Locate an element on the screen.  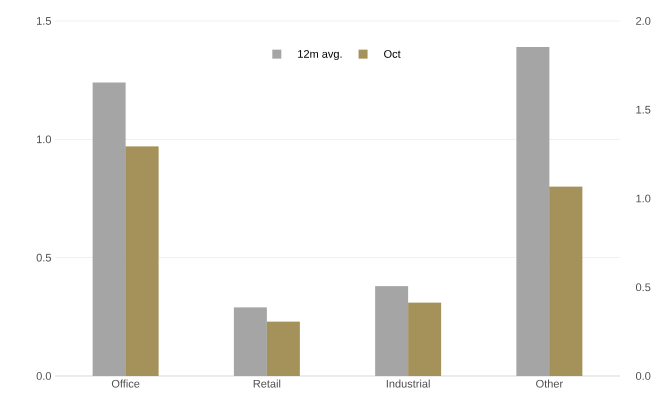
y2-tick-label: 0.5 is located at coordinates (643, 287).